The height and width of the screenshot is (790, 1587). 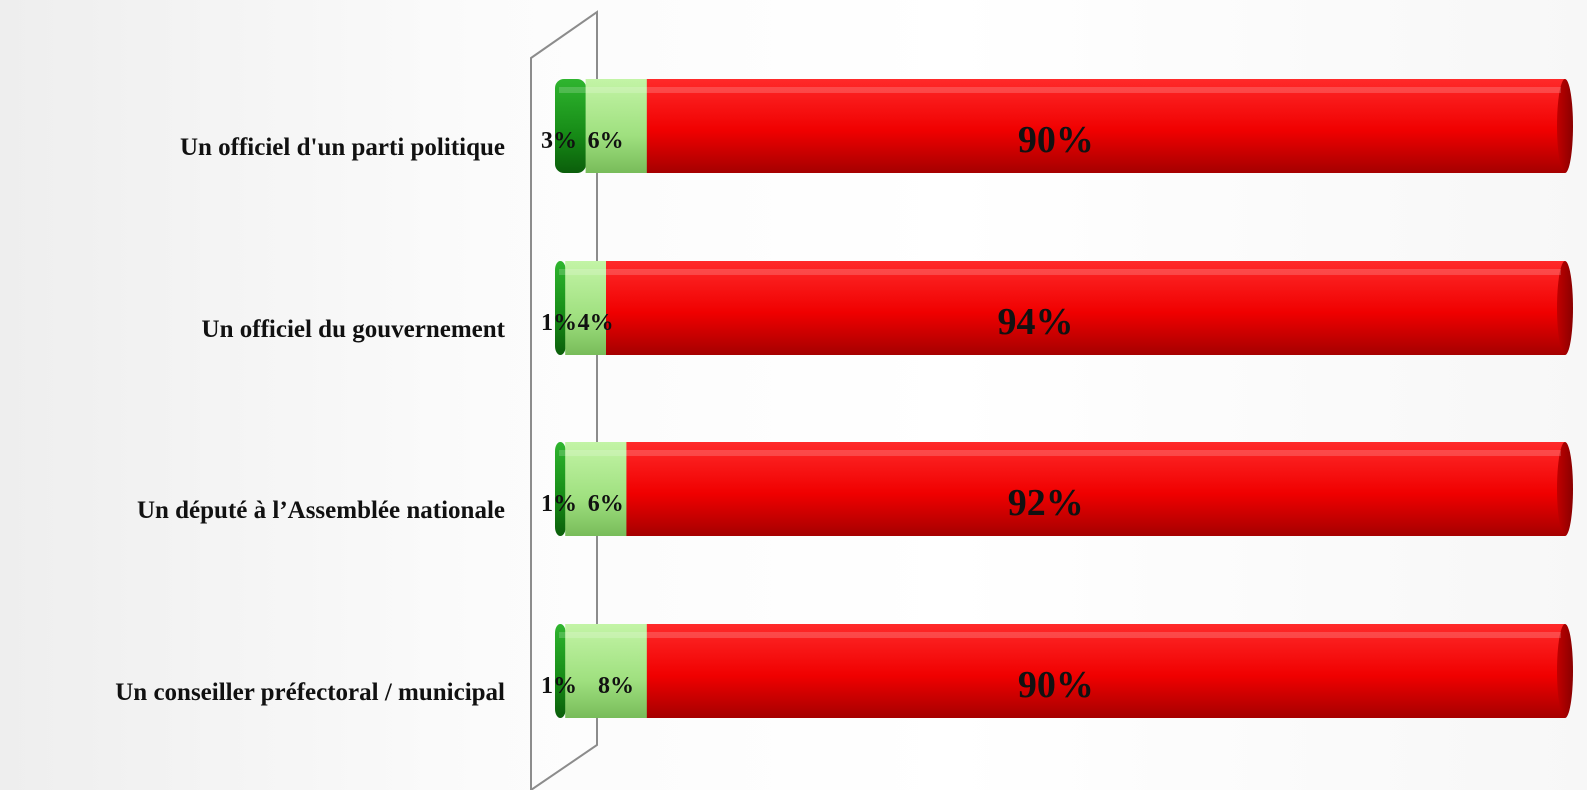 What do you see at coordinates (310, 692) in the screenshot?
I see `category-label: Un conseiller préfectoral / municipal` at bounding box center [310, 692].